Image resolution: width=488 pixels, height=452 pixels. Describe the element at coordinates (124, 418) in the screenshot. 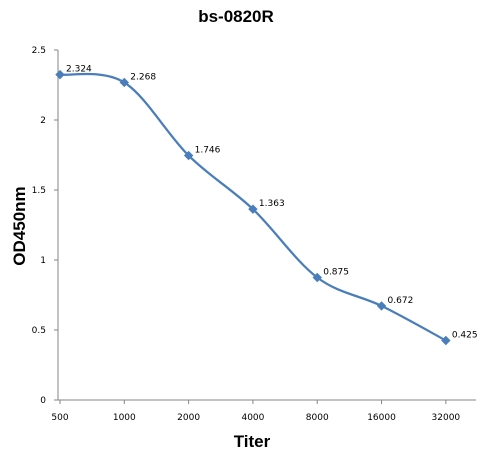

I see `x-tick-label: 1000` at that location.